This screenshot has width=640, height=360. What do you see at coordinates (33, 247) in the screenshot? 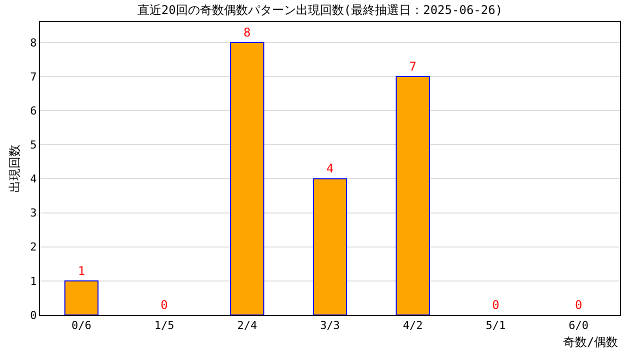
I see `y-tick-label: 2` at bounding box center [33, 247].